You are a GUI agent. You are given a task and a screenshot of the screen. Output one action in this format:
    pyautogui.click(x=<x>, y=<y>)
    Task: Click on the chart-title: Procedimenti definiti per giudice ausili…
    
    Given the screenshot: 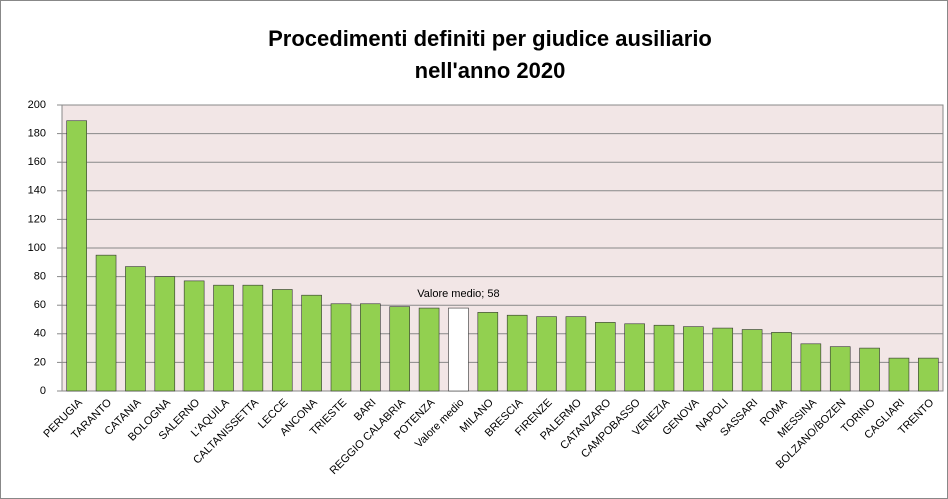 What is the action you would take?
    pyautogui.click(x=490, y=38)
    